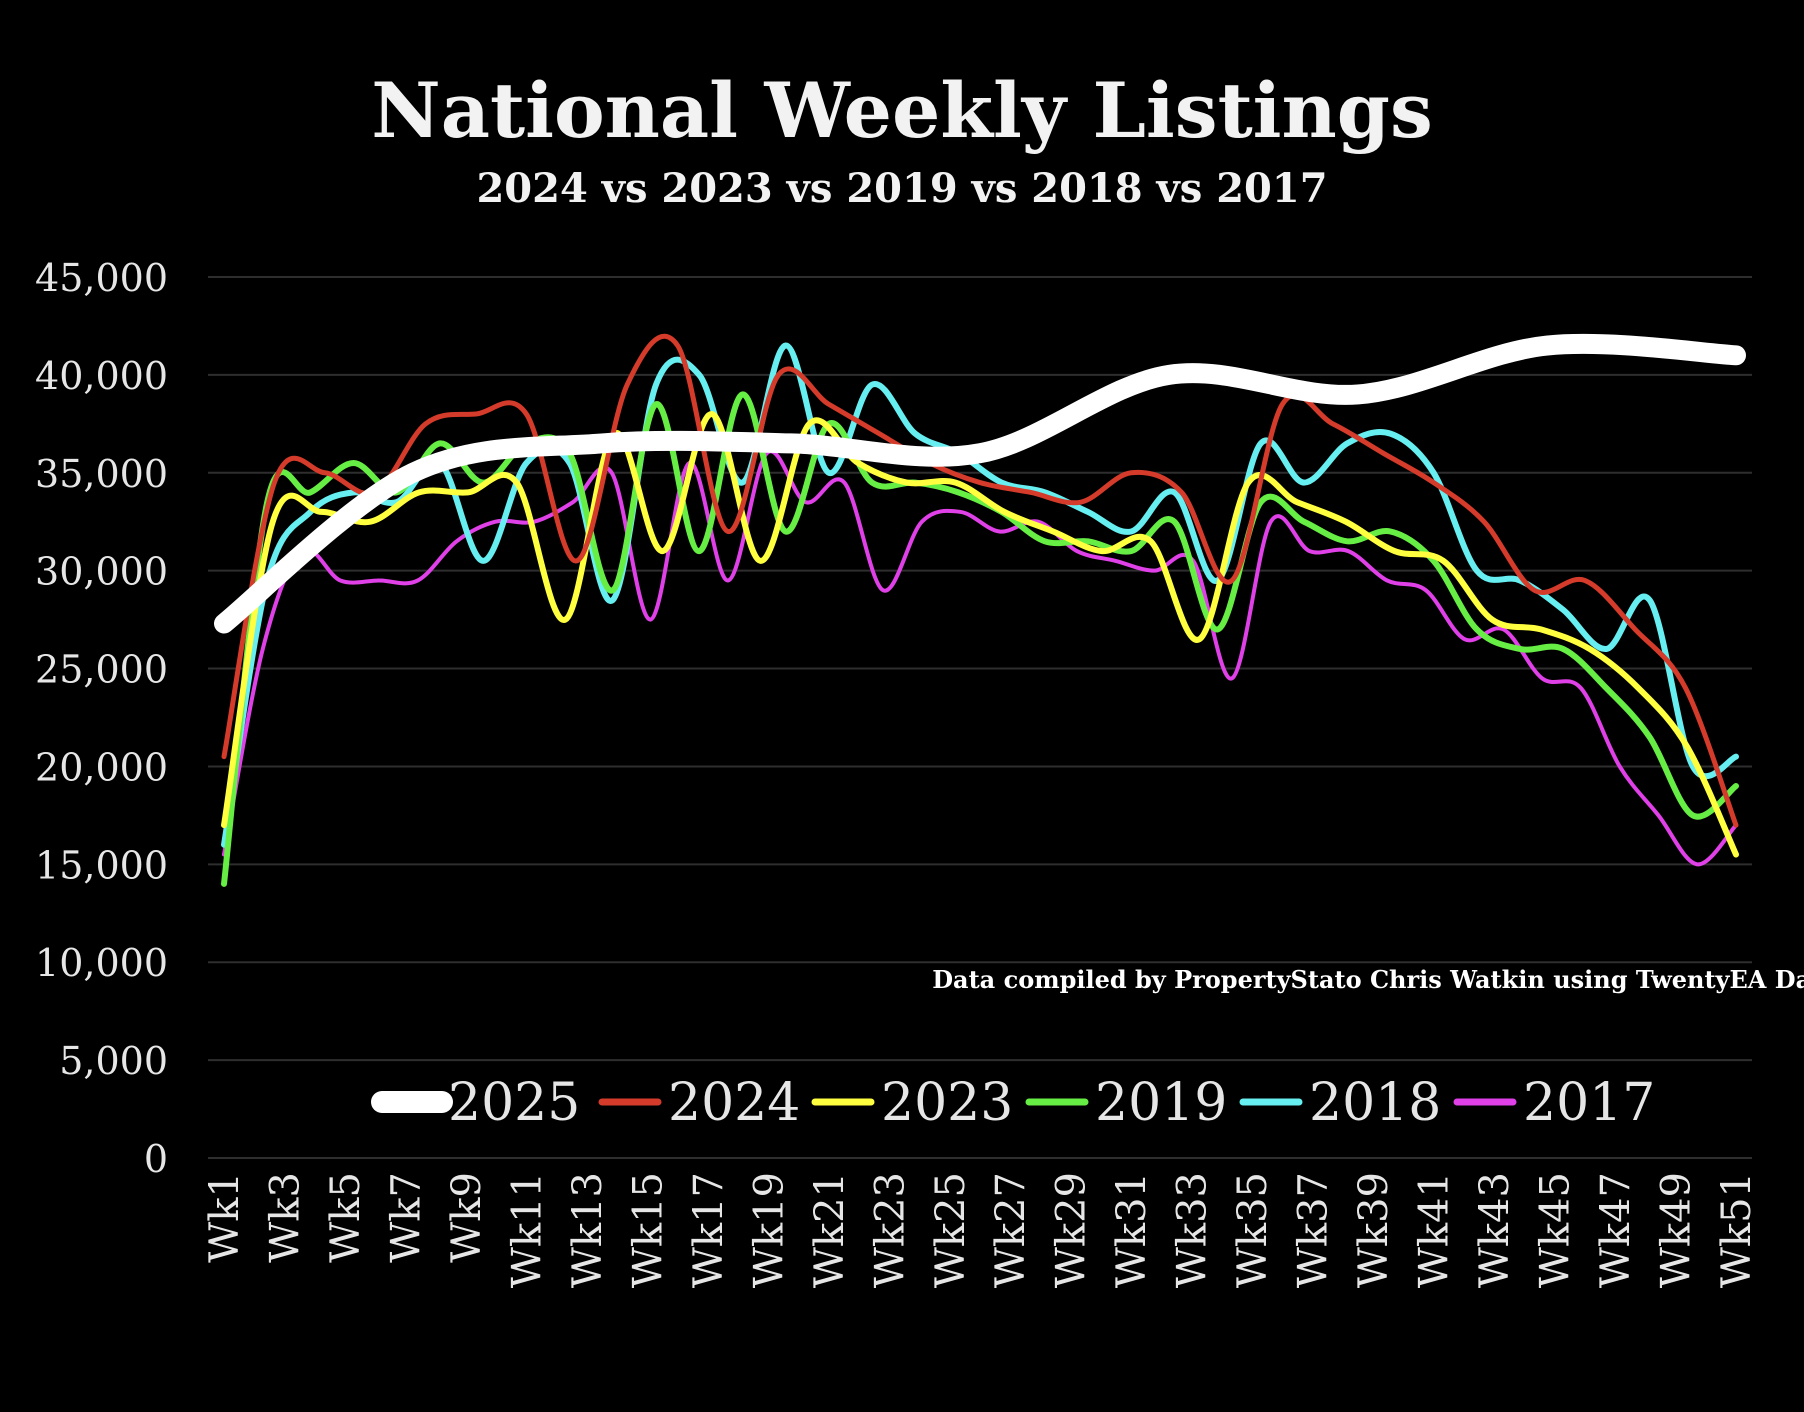 This screenshot has height=1412, width=1804. What do you see at coordinates (101, 767) in the screenshot?
I see `y-tick-label: 20,000` at bounding box center [101, 767].